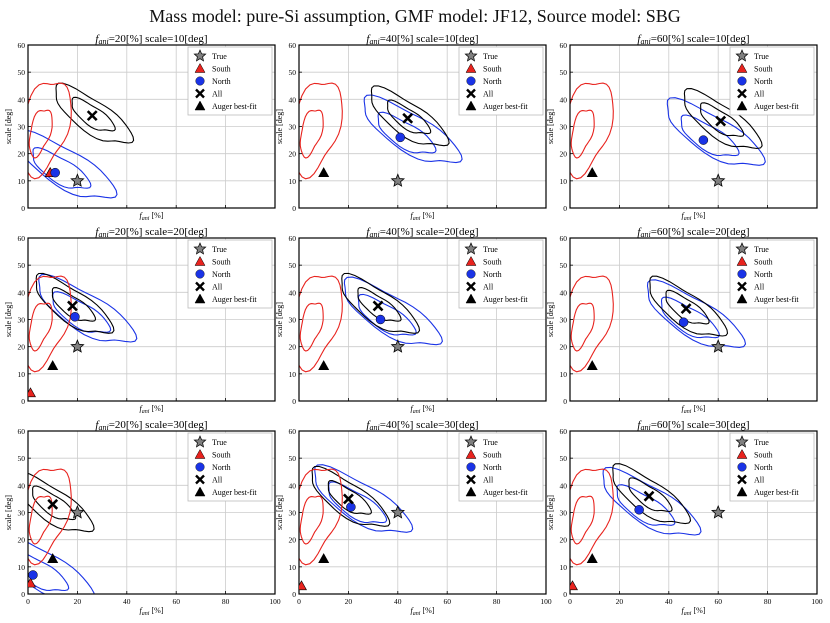 The width and height of the screenshot is (830, 623). I want to click on north-contour-inner, so click(646, 505).